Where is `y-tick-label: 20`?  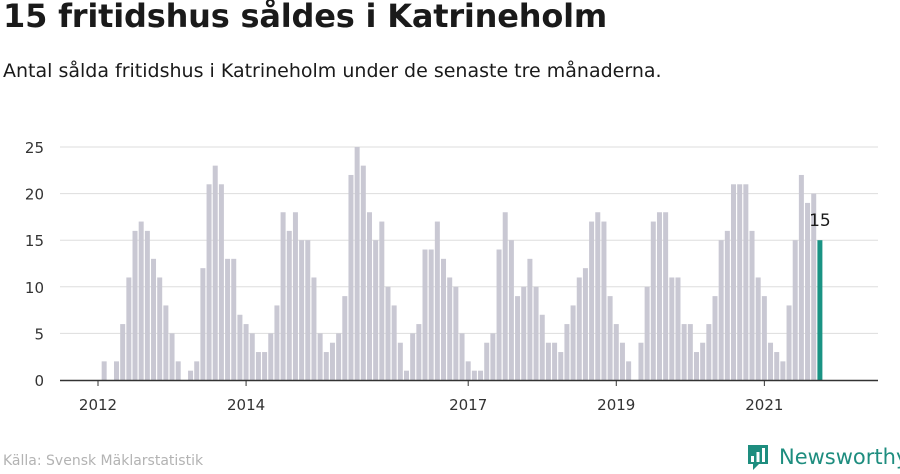 y-tick-label: 20 is located at coordinates (34, 195).